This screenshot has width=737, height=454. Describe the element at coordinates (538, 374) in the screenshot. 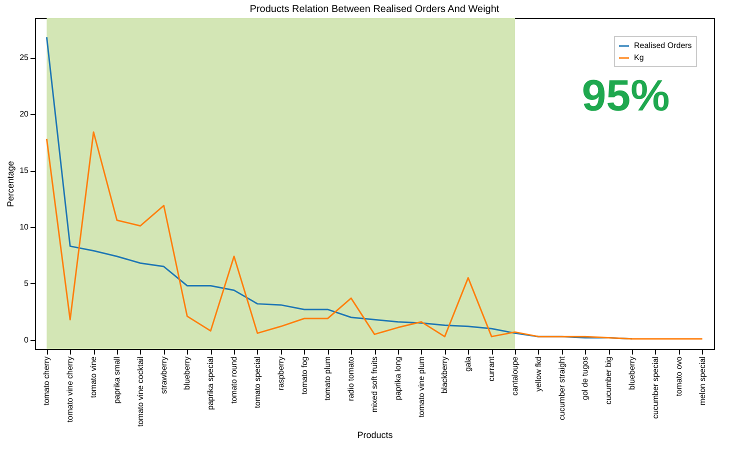

I see `x-tick-label: yellow fkd` at that location.